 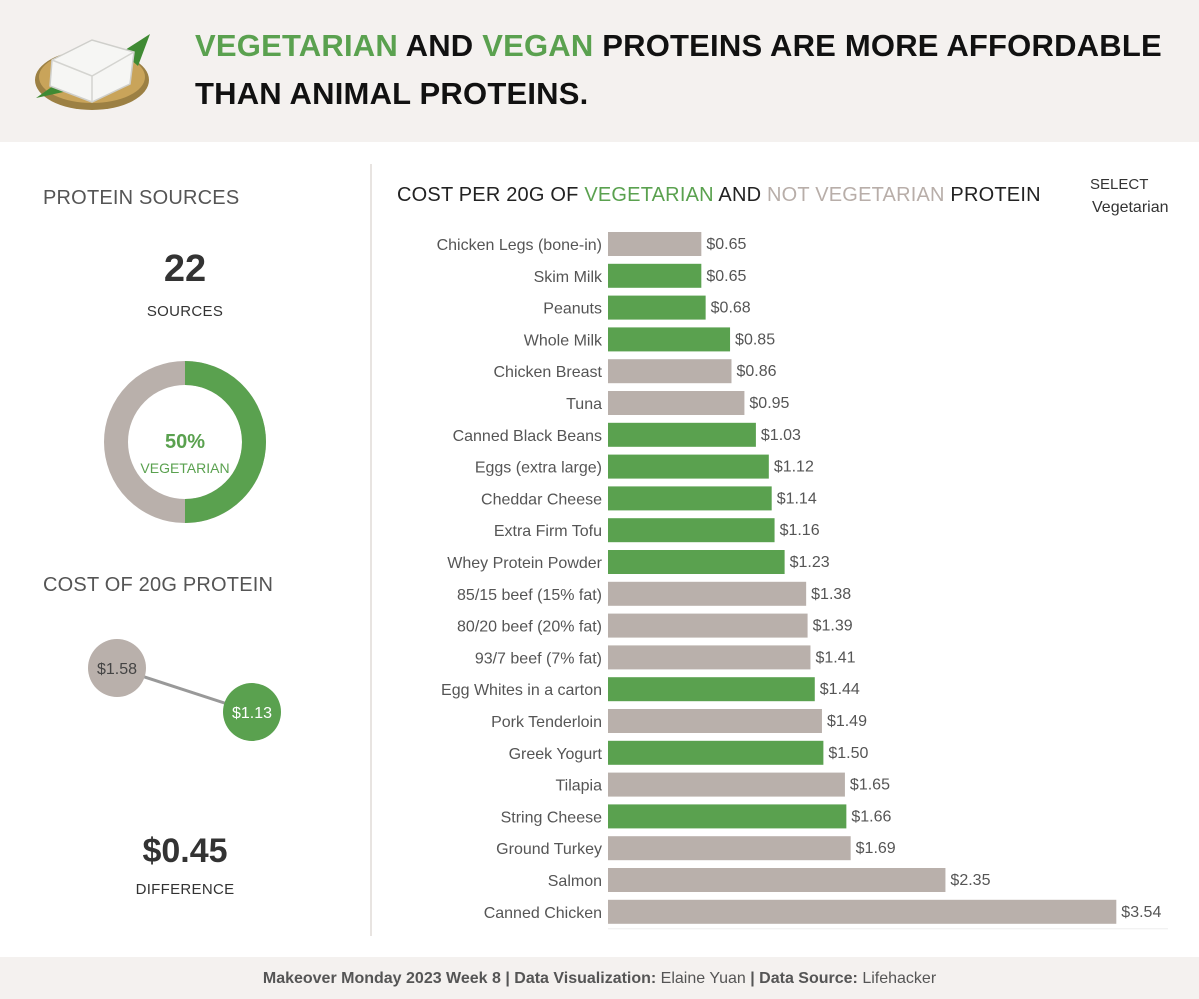 I want to click on donut-percent: 50%, so click(x=185, y=442).